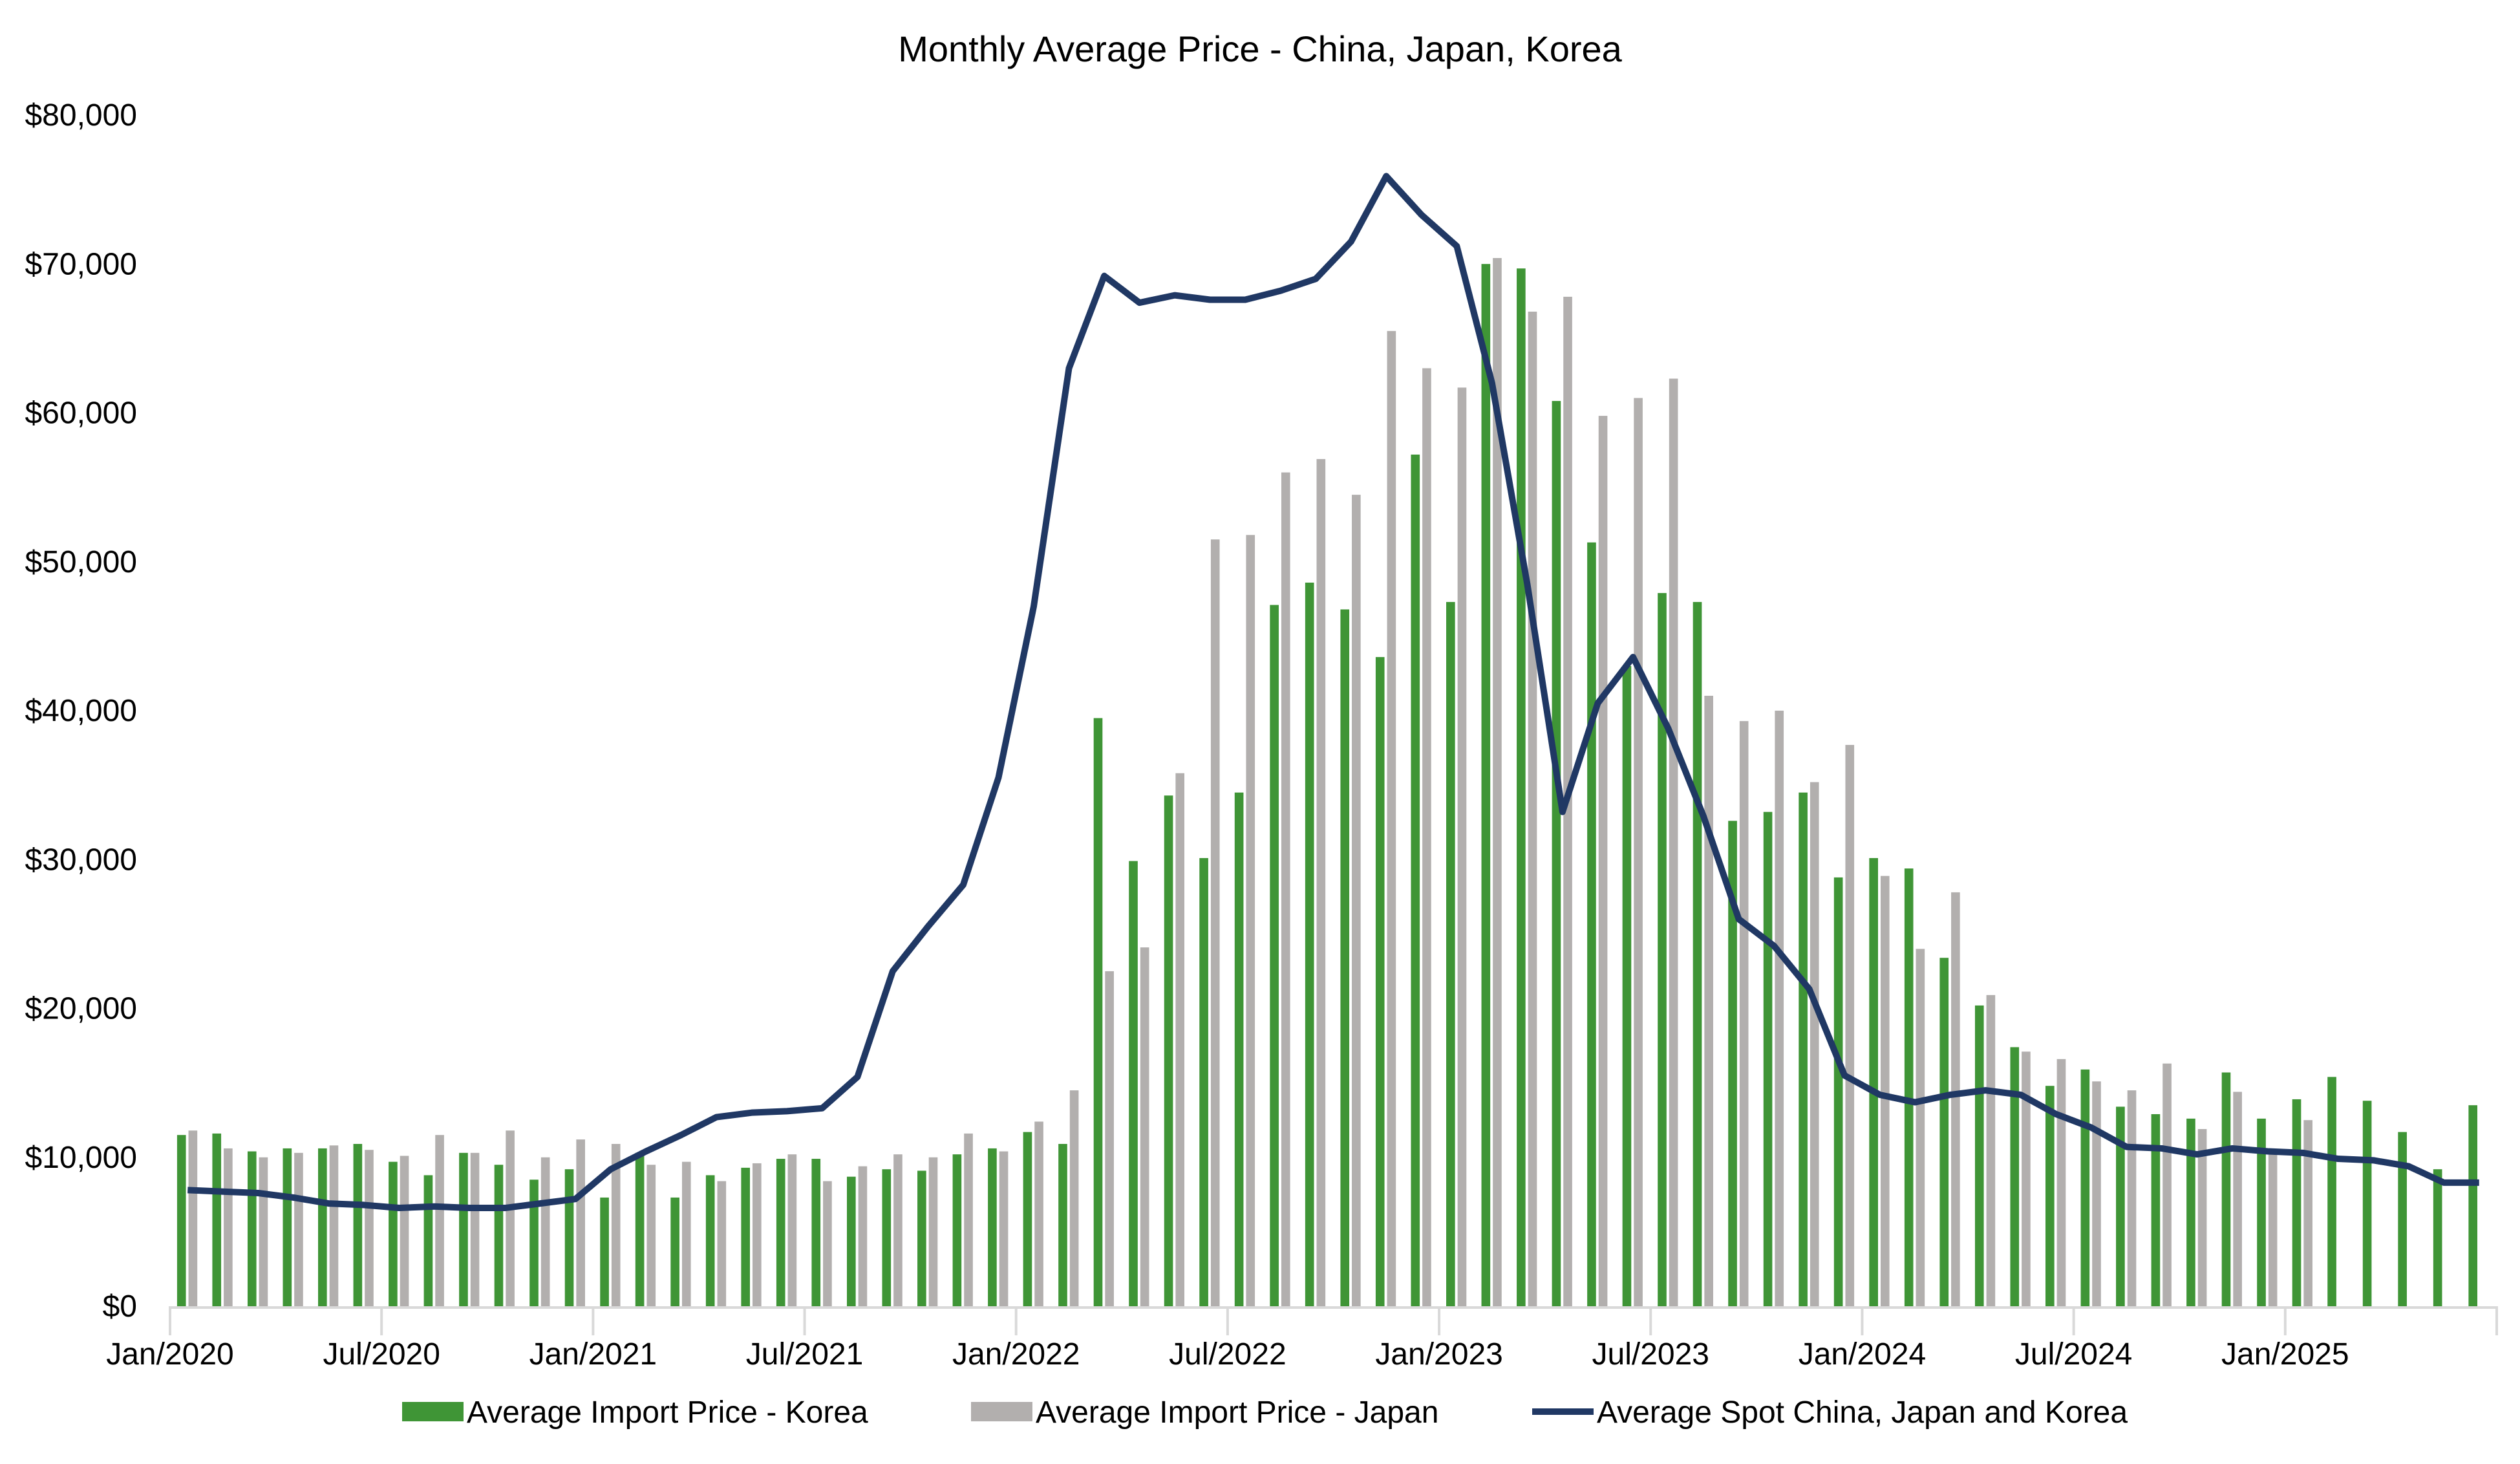 The width and height of the screenshot is (2520, 1464). What do you see at coordinates (81, 1009) in the screenshot?
I see `y-tick-label: $20,000` at bounding box center [81, 1009].